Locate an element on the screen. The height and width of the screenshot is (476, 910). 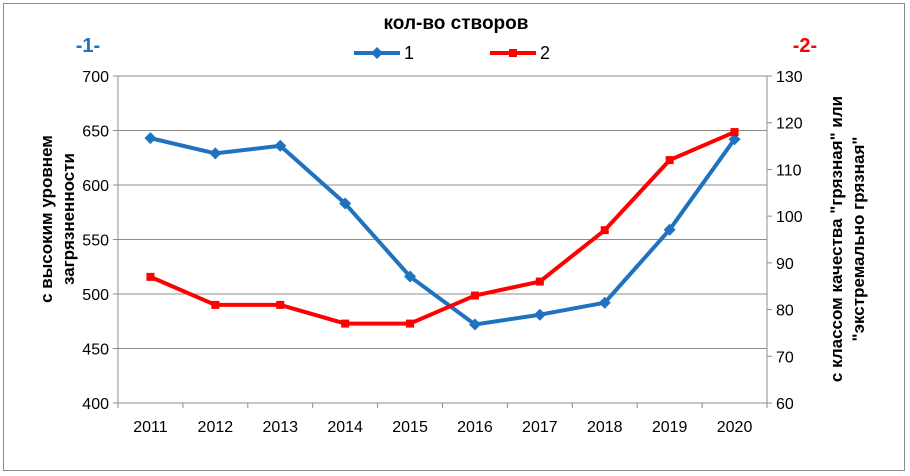
left-tick-label: 400 is located at coordinates (95, 404).